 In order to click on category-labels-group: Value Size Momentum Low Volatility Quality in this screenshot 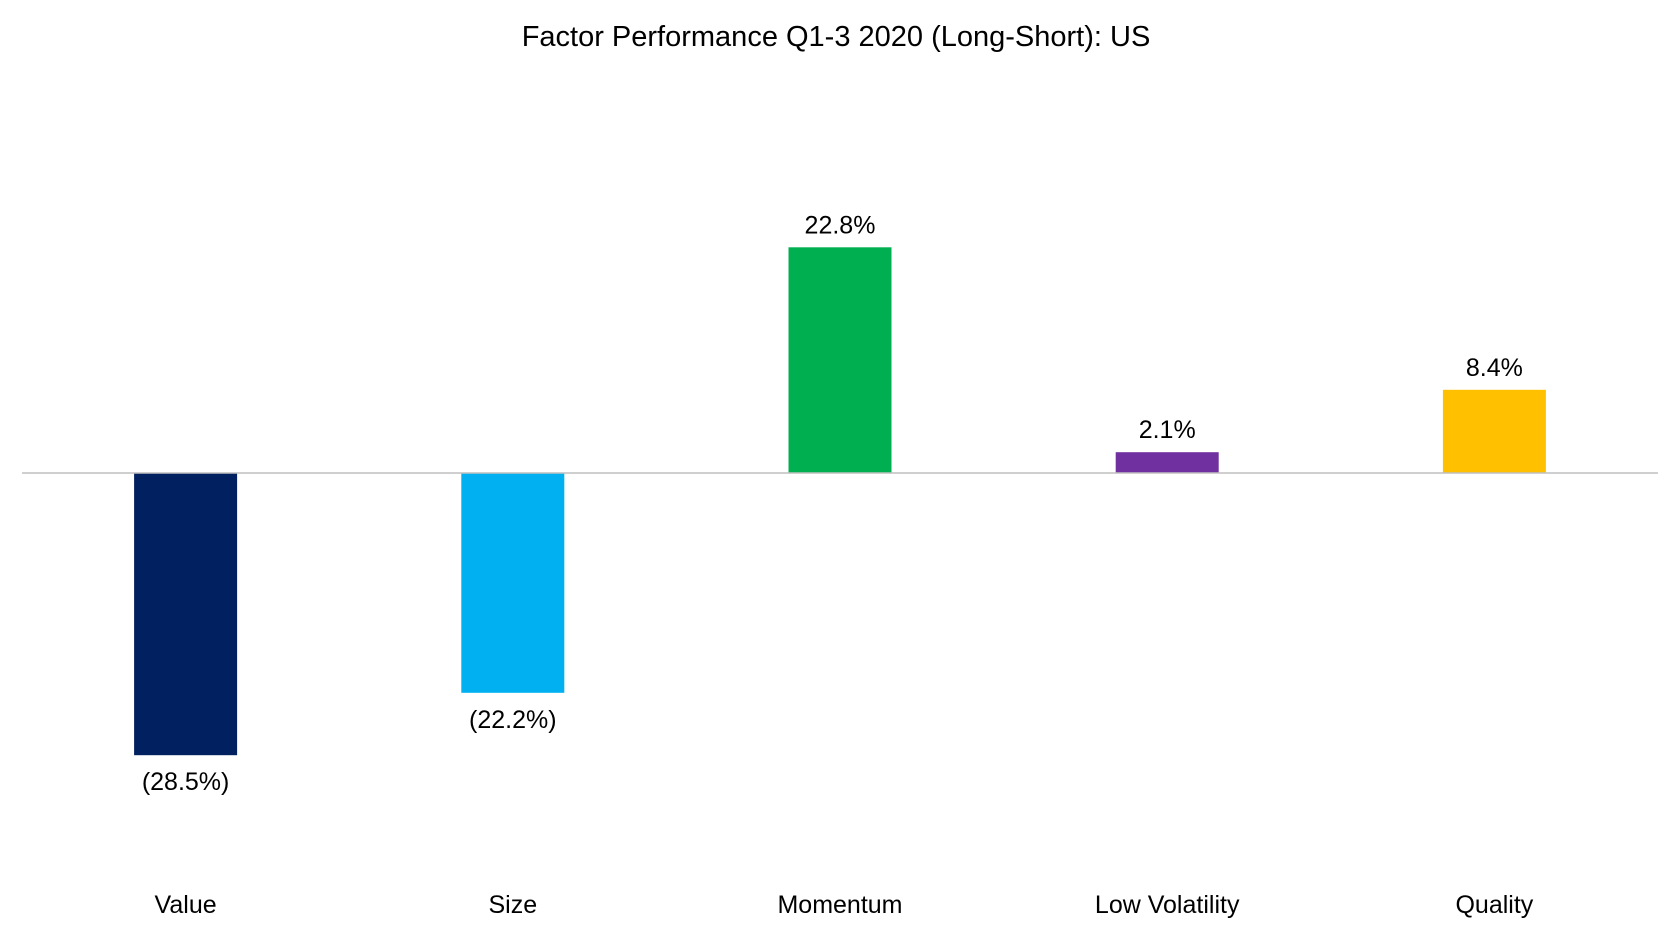, I will do `click(844, 905)`.